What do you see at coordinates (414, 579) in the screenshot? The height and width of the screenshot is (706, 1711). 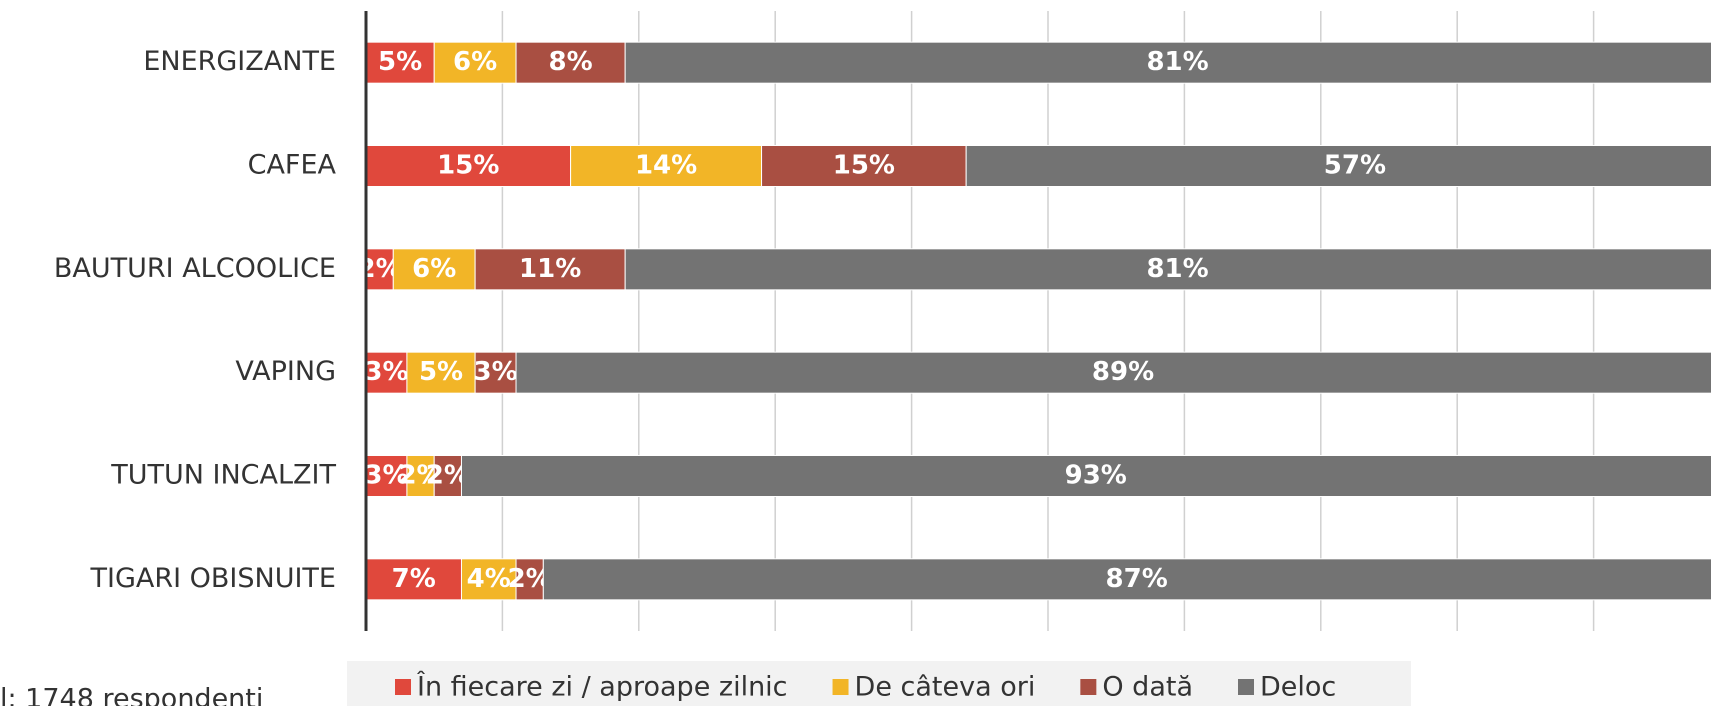 I see `value-label: 7%` at bounding box center [414, 579].